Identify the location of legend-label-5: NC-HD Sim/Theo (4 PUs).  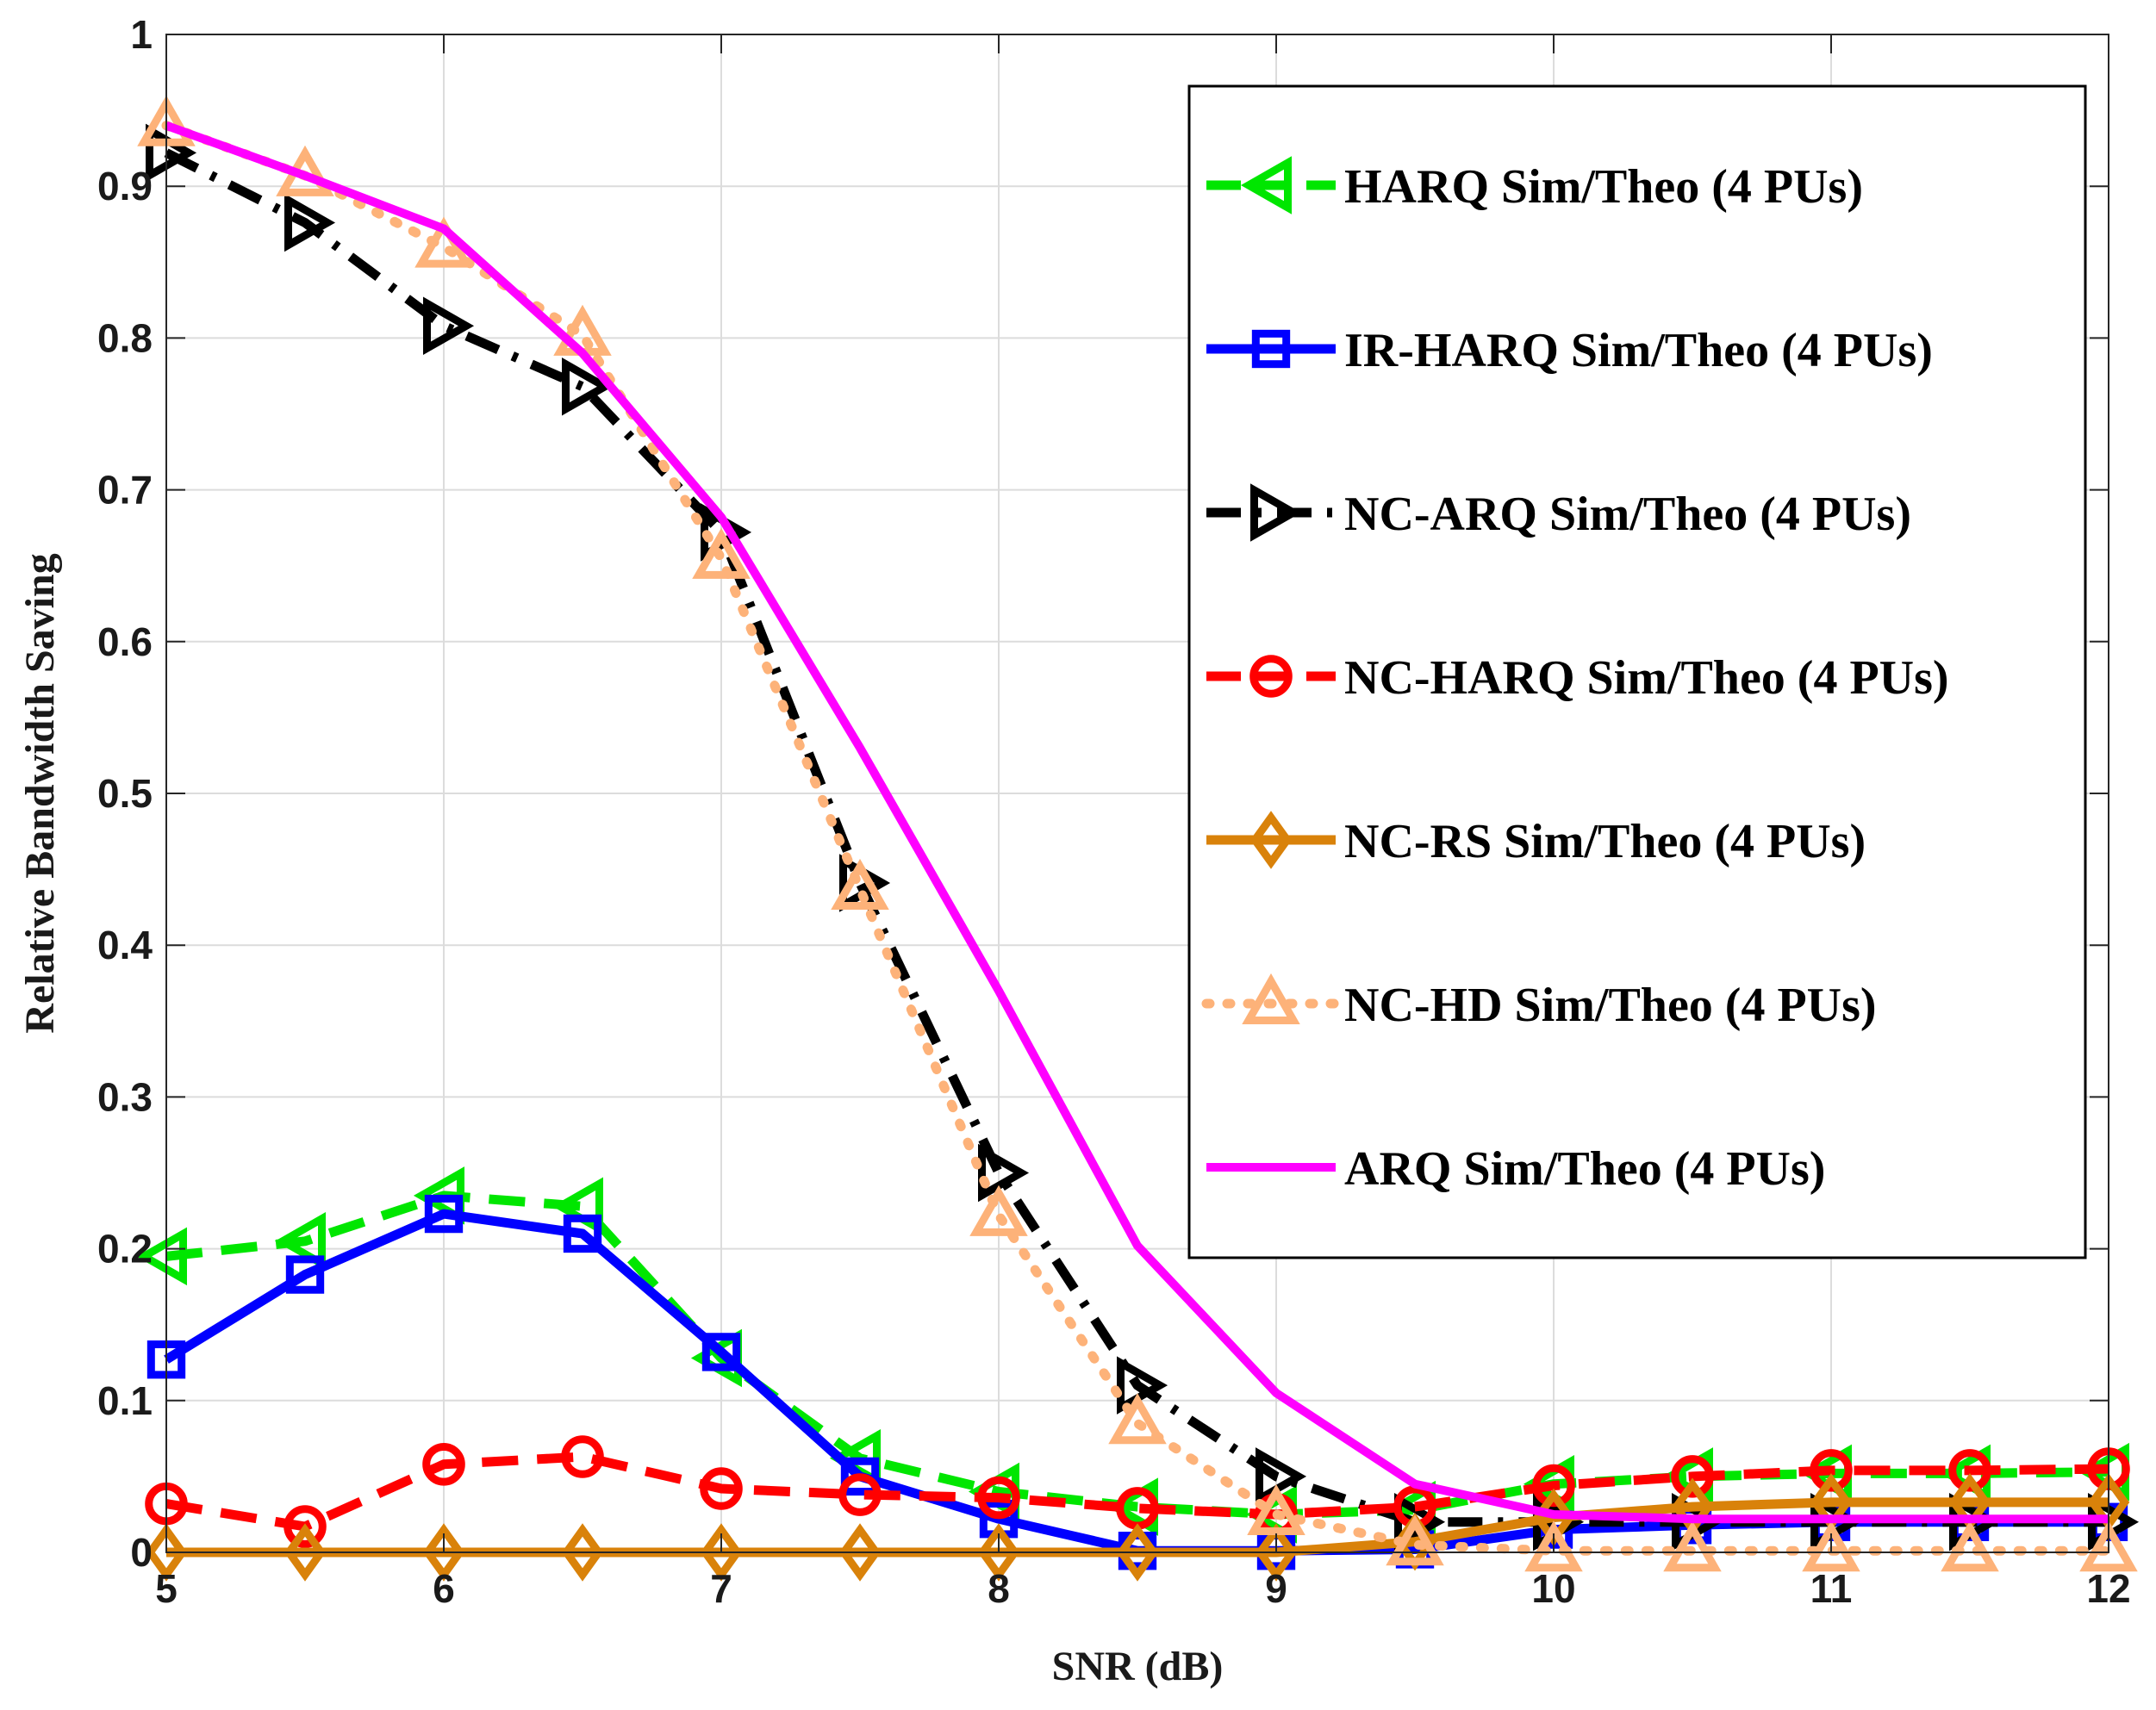
(1610, 1005).